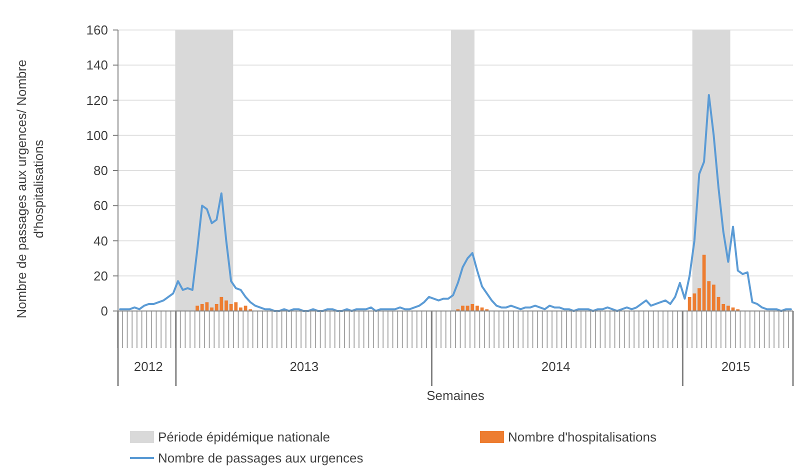 The height and width of the screenshot is (468, 795). I want to click on y-tick-label: 20, so click(101, 276).